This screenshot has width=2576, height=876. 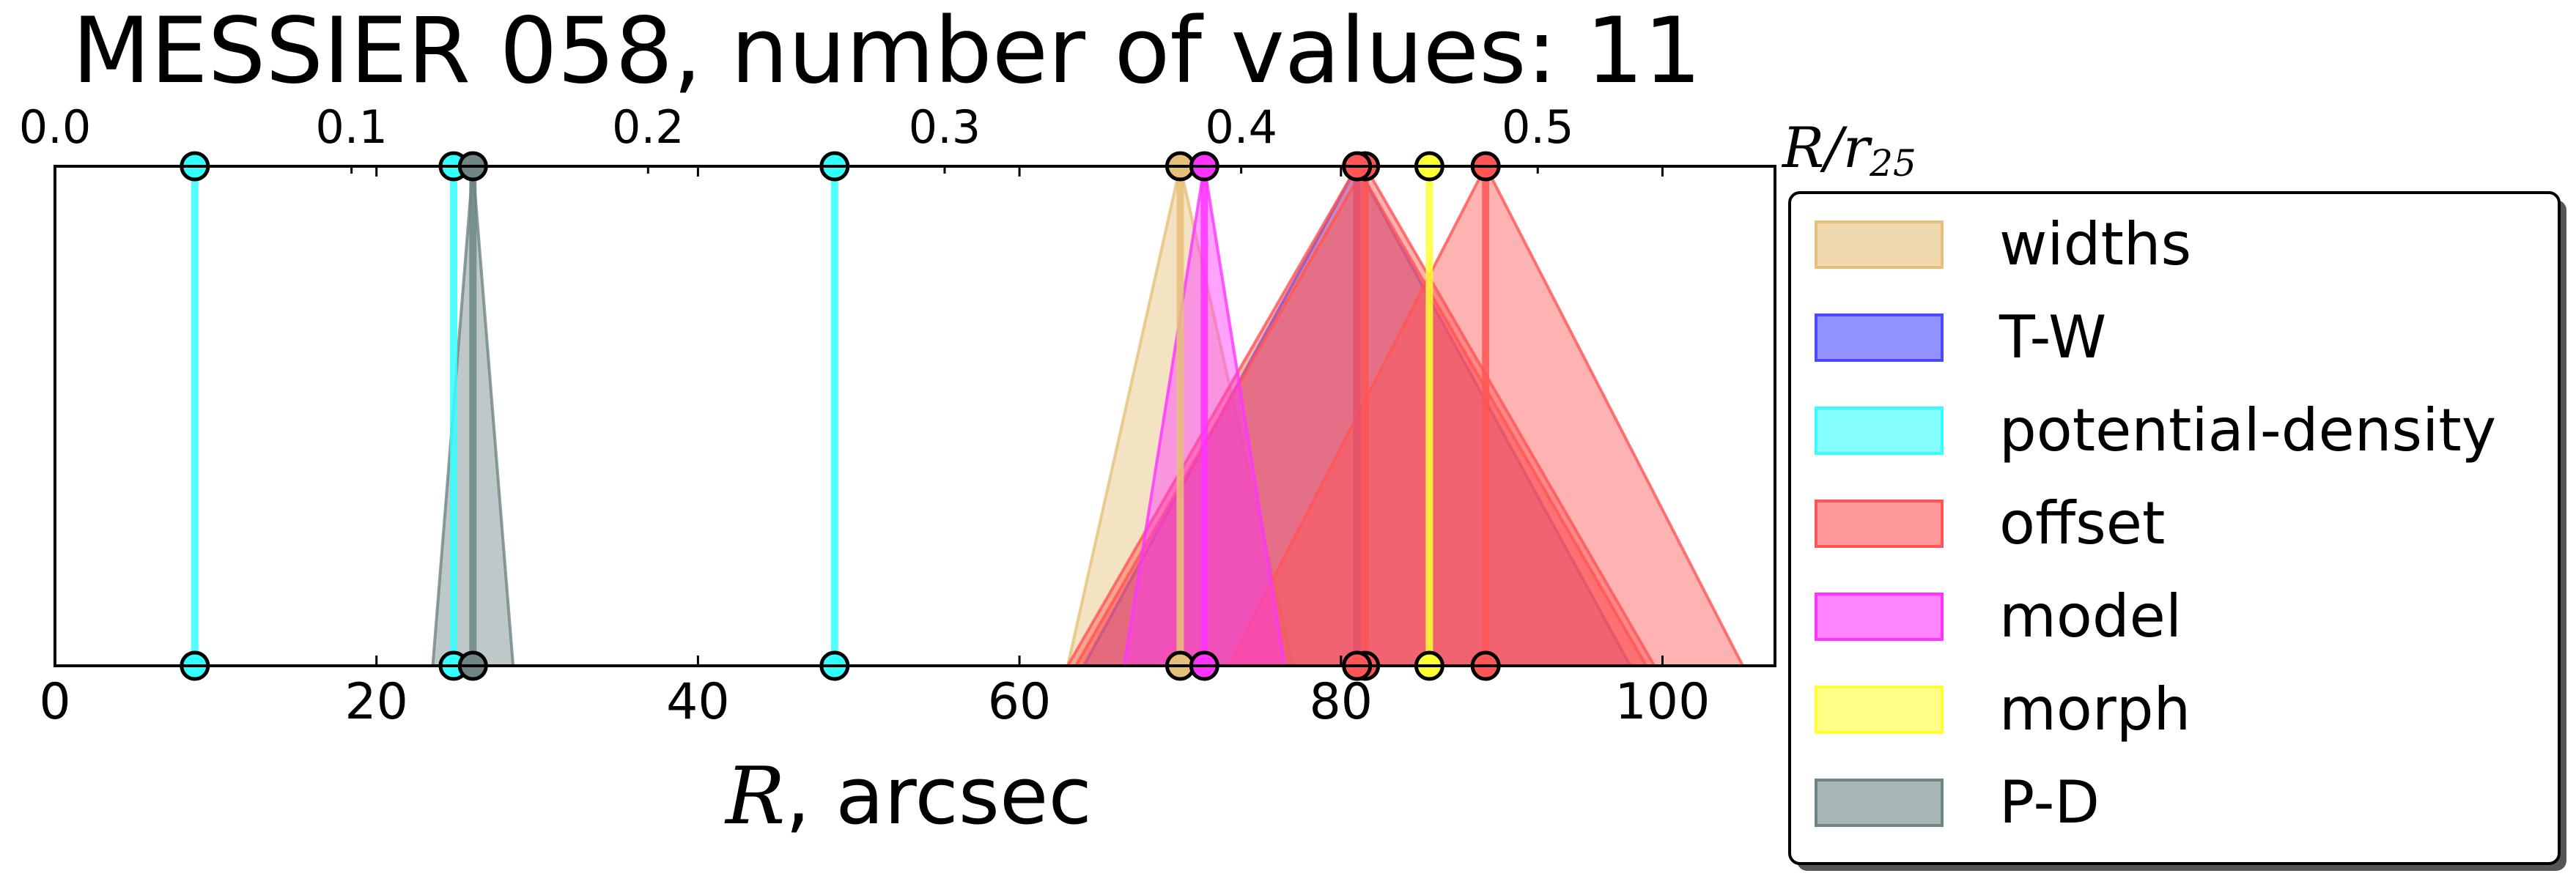 I want to click on top-tick-label: 0.5, so click(x=1538, y=127).